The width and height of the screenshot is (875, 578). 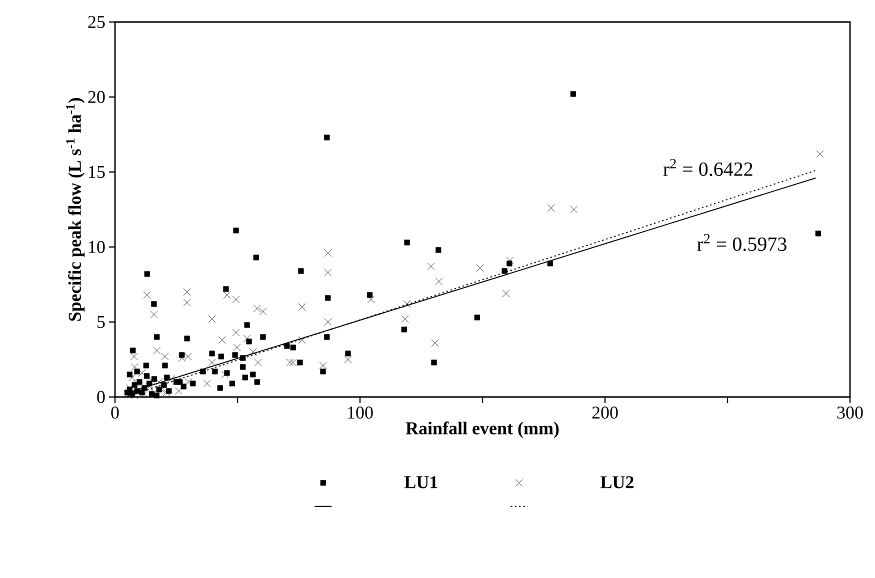 I want to click on annotation: r$^{2}$ = 0.6422, so click(x=707, y=167).